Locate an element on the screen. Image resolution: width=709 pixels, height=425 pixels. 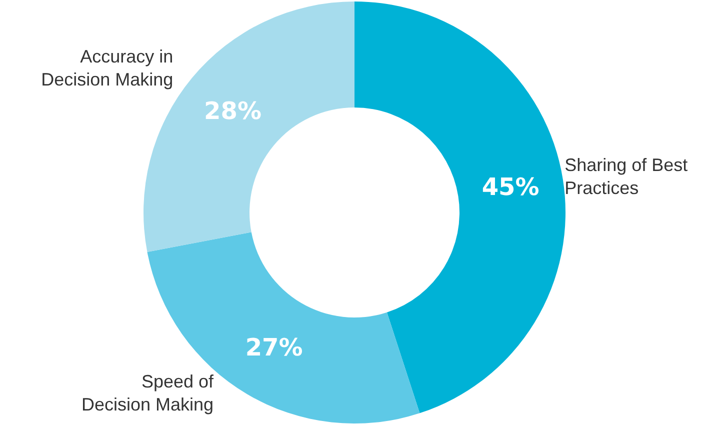
data-label: 27% is located at coordinates (274, 347).